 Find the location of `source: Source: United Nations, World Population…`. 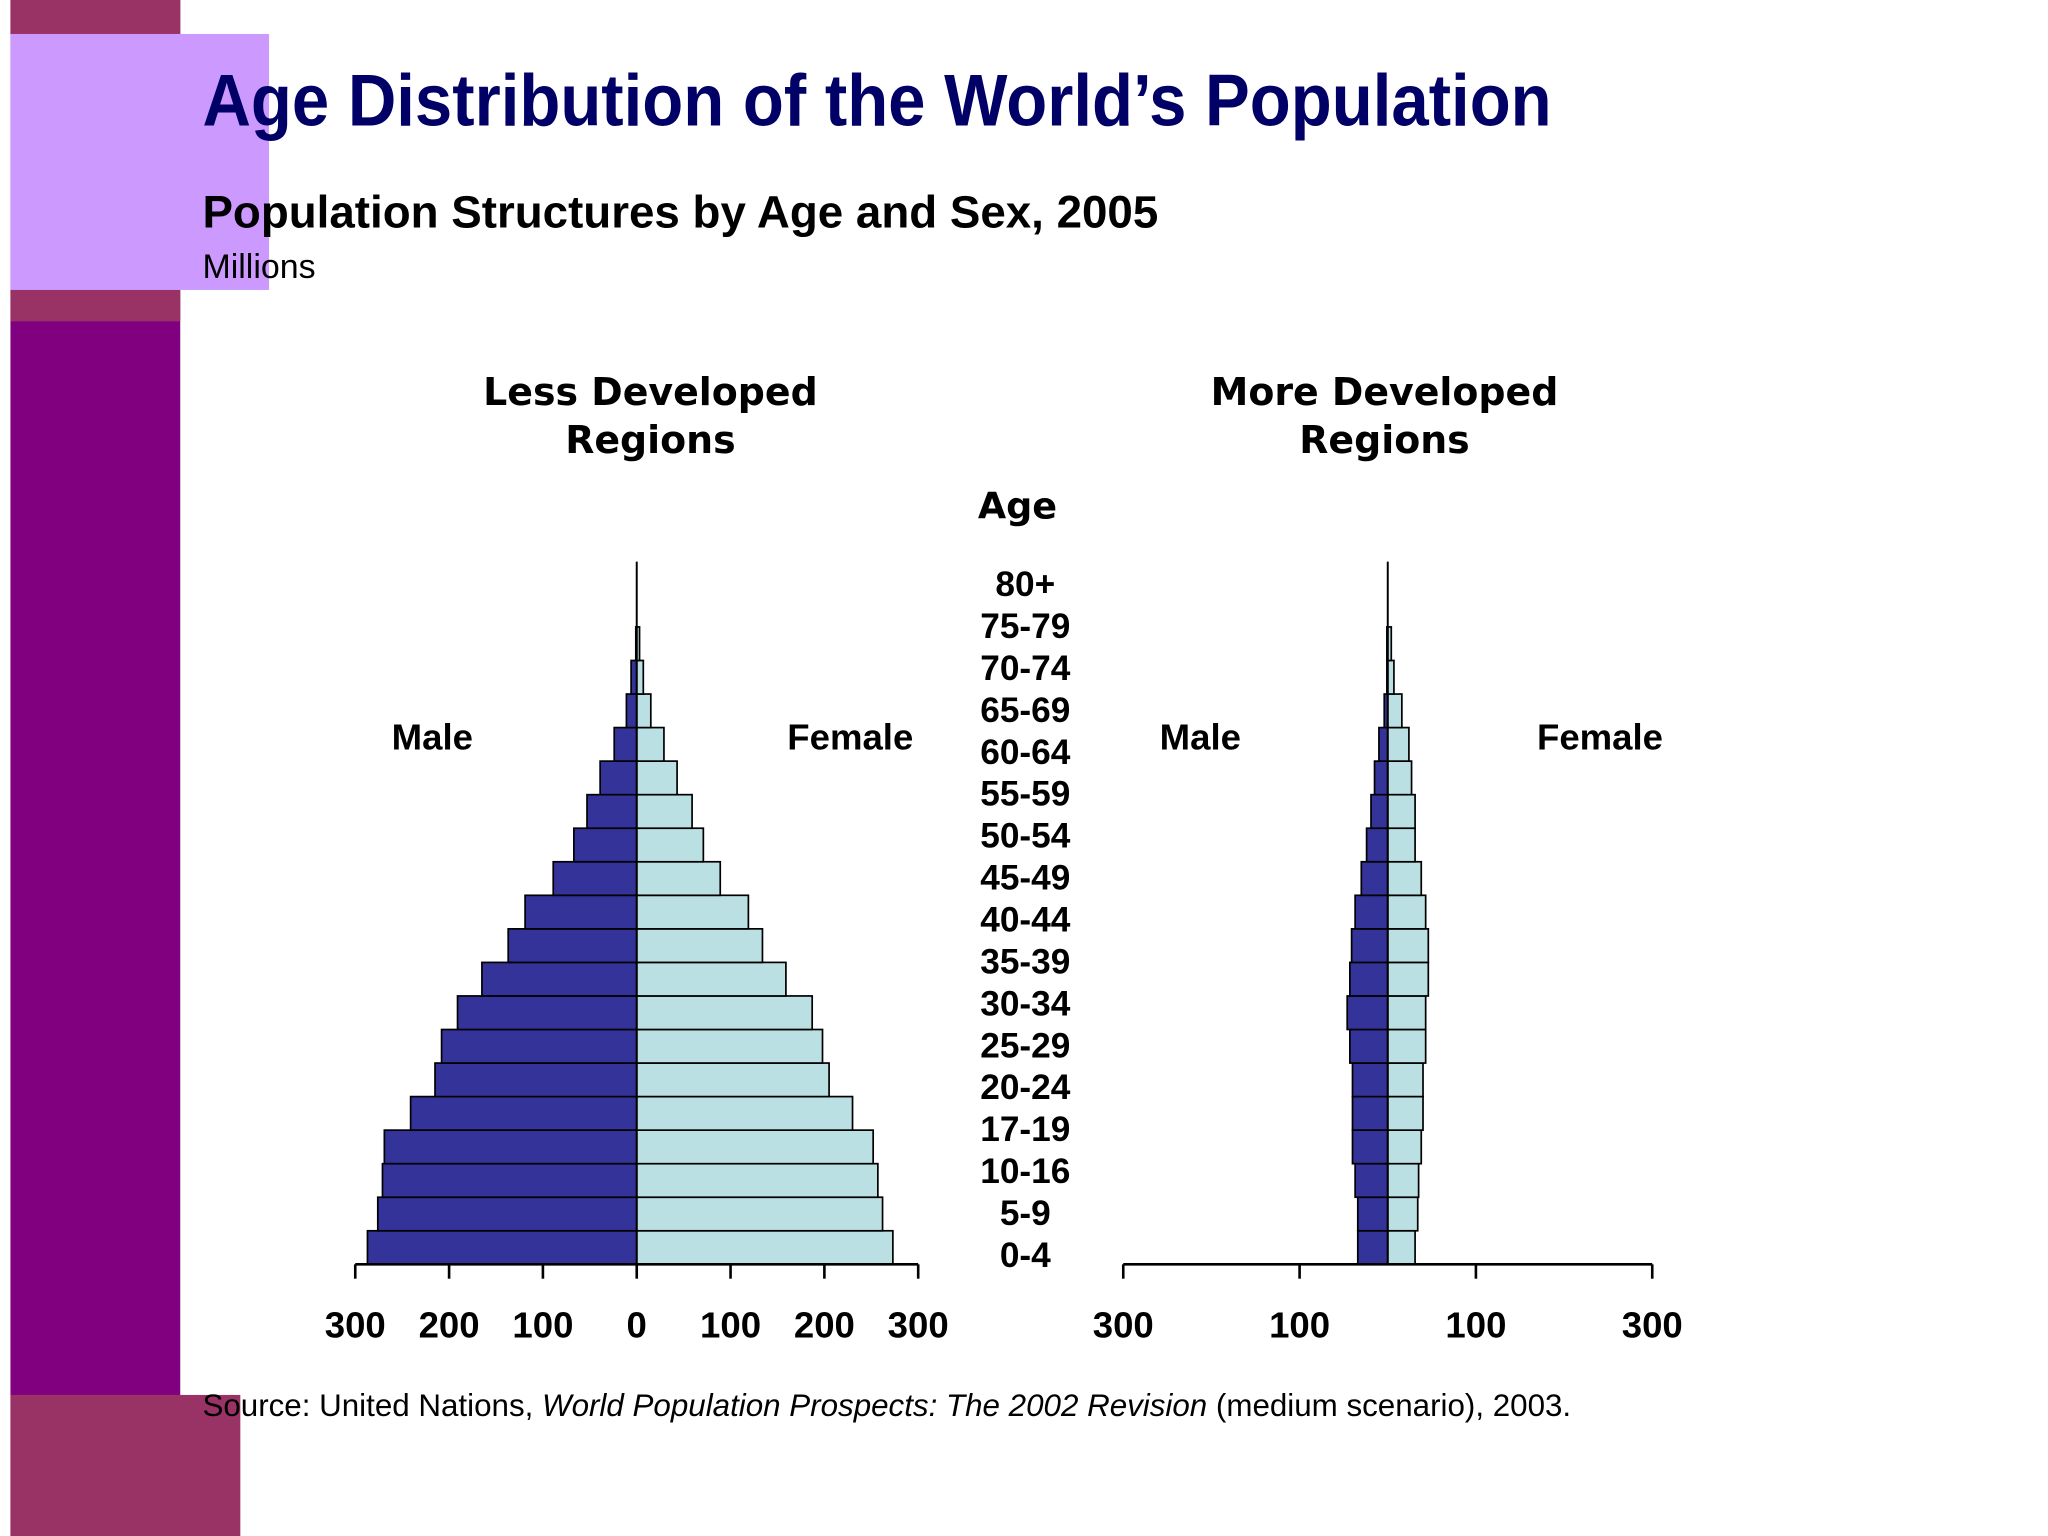

source: Source: United Nations, World Population… is located at coordinates (886, 1405).